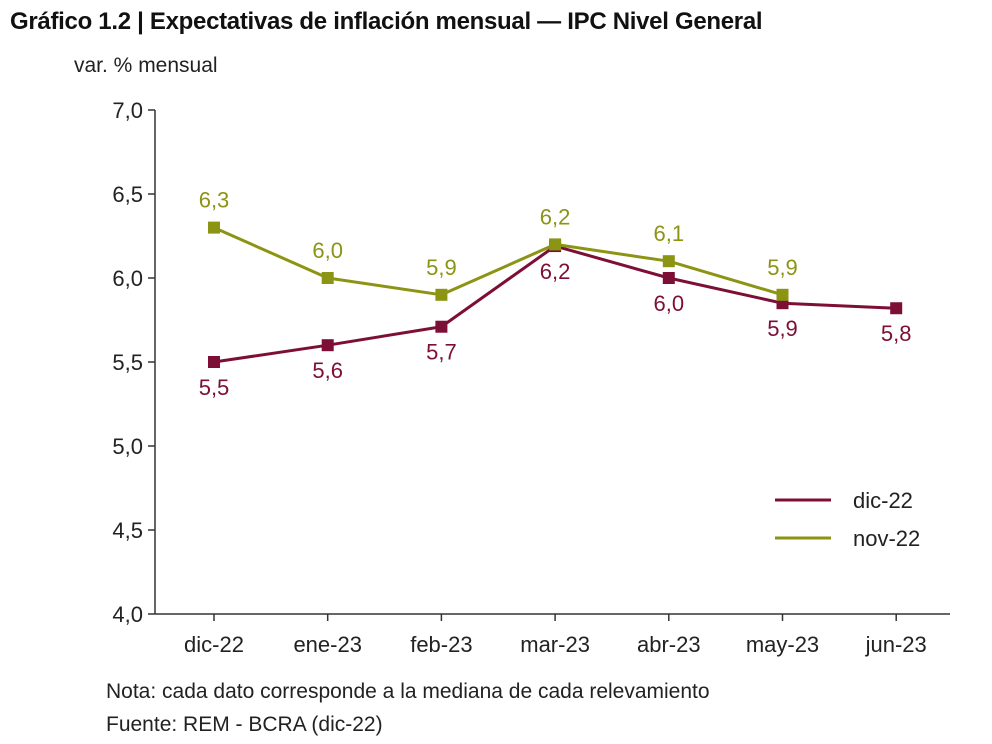 This screenshot has height=744, width=992. Describe the element at coordinates (327, 370) in the screenshot. I see `data-label-dic-22: 5,6` at that location.